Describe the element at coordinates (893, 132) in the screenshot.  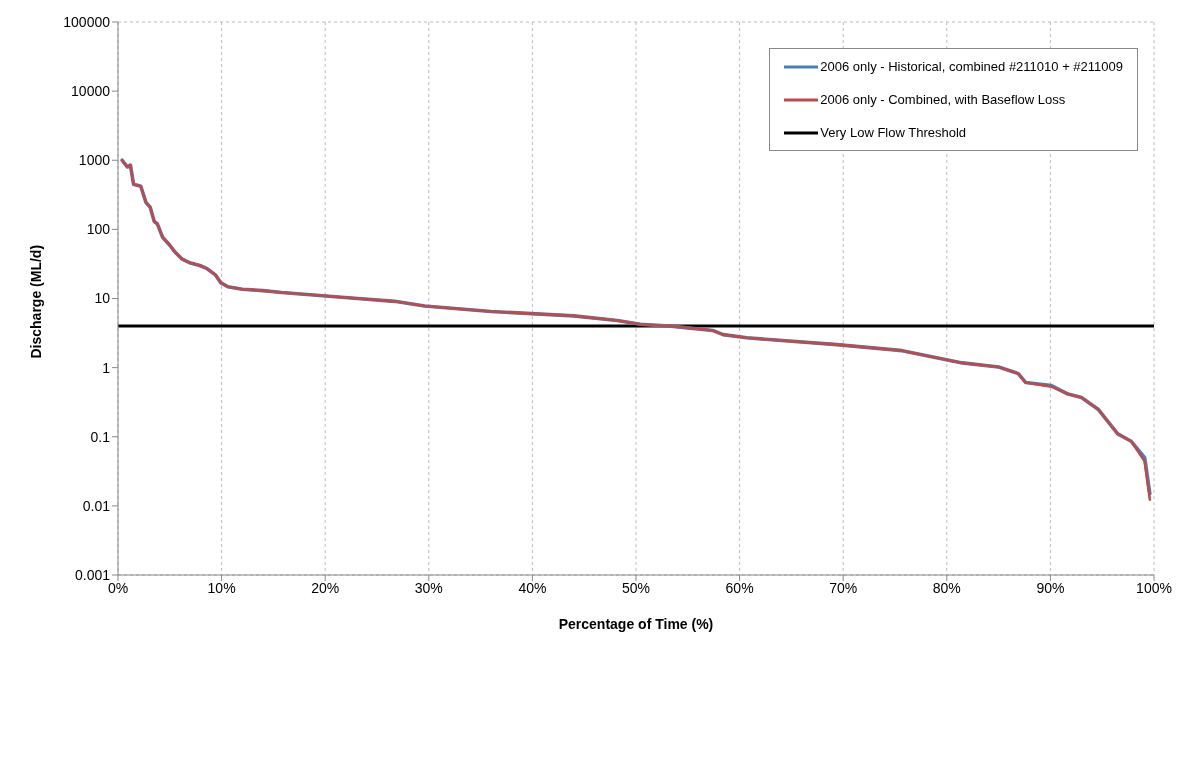
I see `legend-label: Very Low Flow Threshold` at that location.